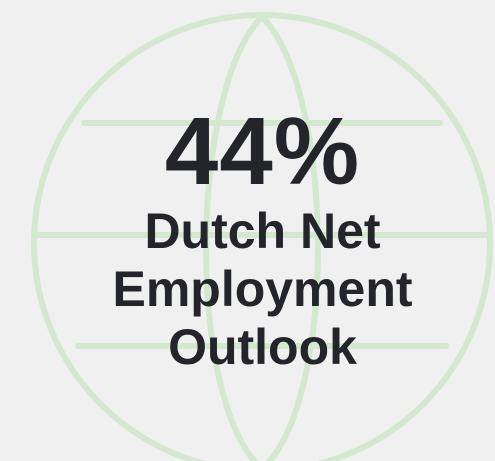 The image size is (495, 461). Describe the element at coordinates (262, 289) in the screenshot. I see `stat-label-line-2: Employment` at that location.